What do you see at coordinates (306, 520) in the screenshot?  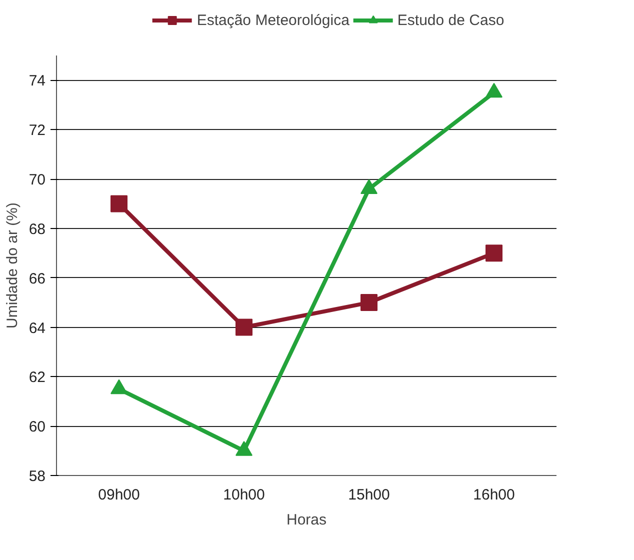 I see `x-axis-title: Horas` at bounding box center [306, 520].